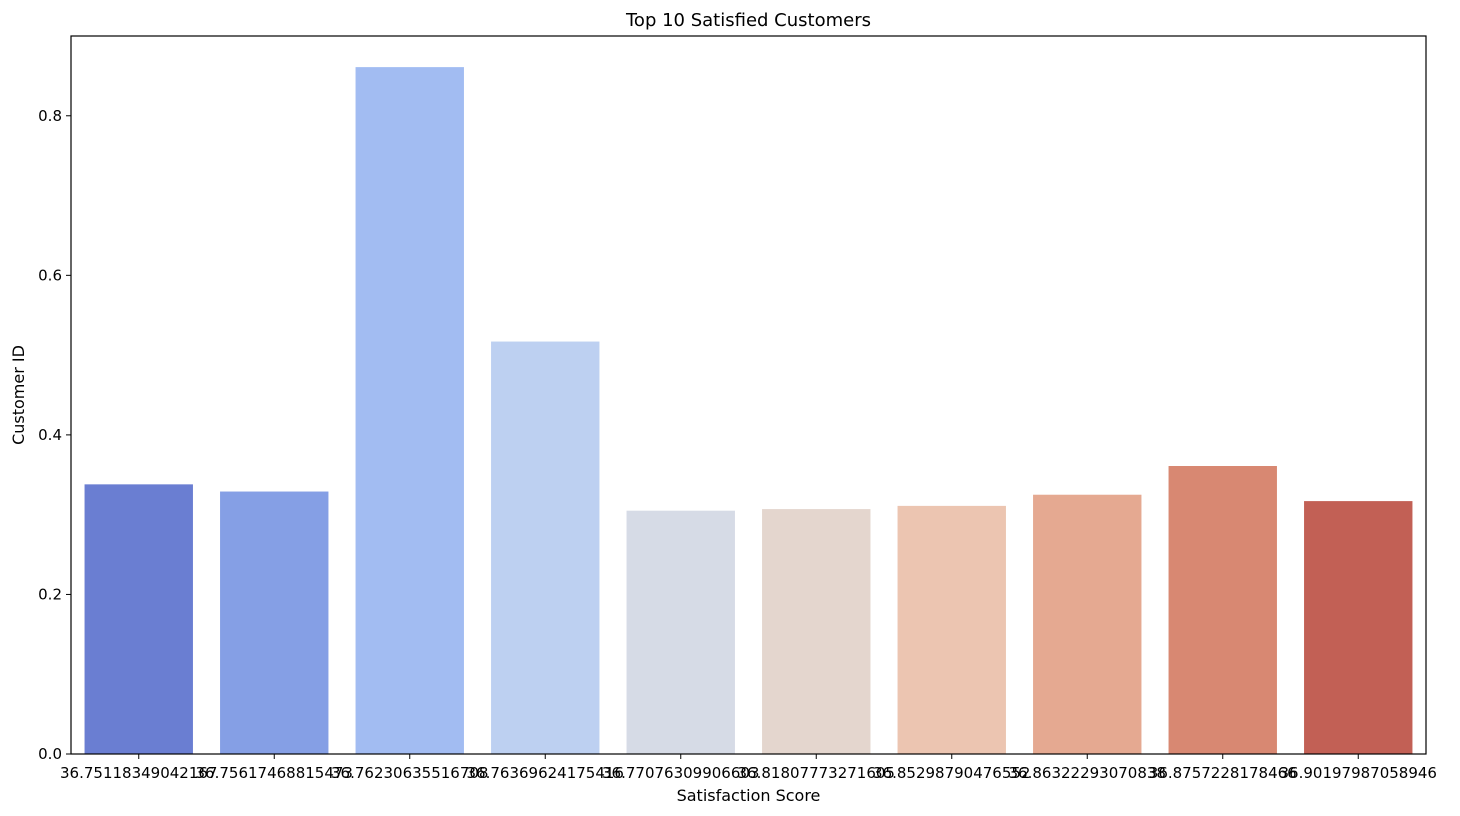 The image size is (1460, 816). What do you see at coordinates (748, 20) in the screenshot?
I see `chart-title: Top 10 Satisfied Customers` at bounding box center [748, 20].